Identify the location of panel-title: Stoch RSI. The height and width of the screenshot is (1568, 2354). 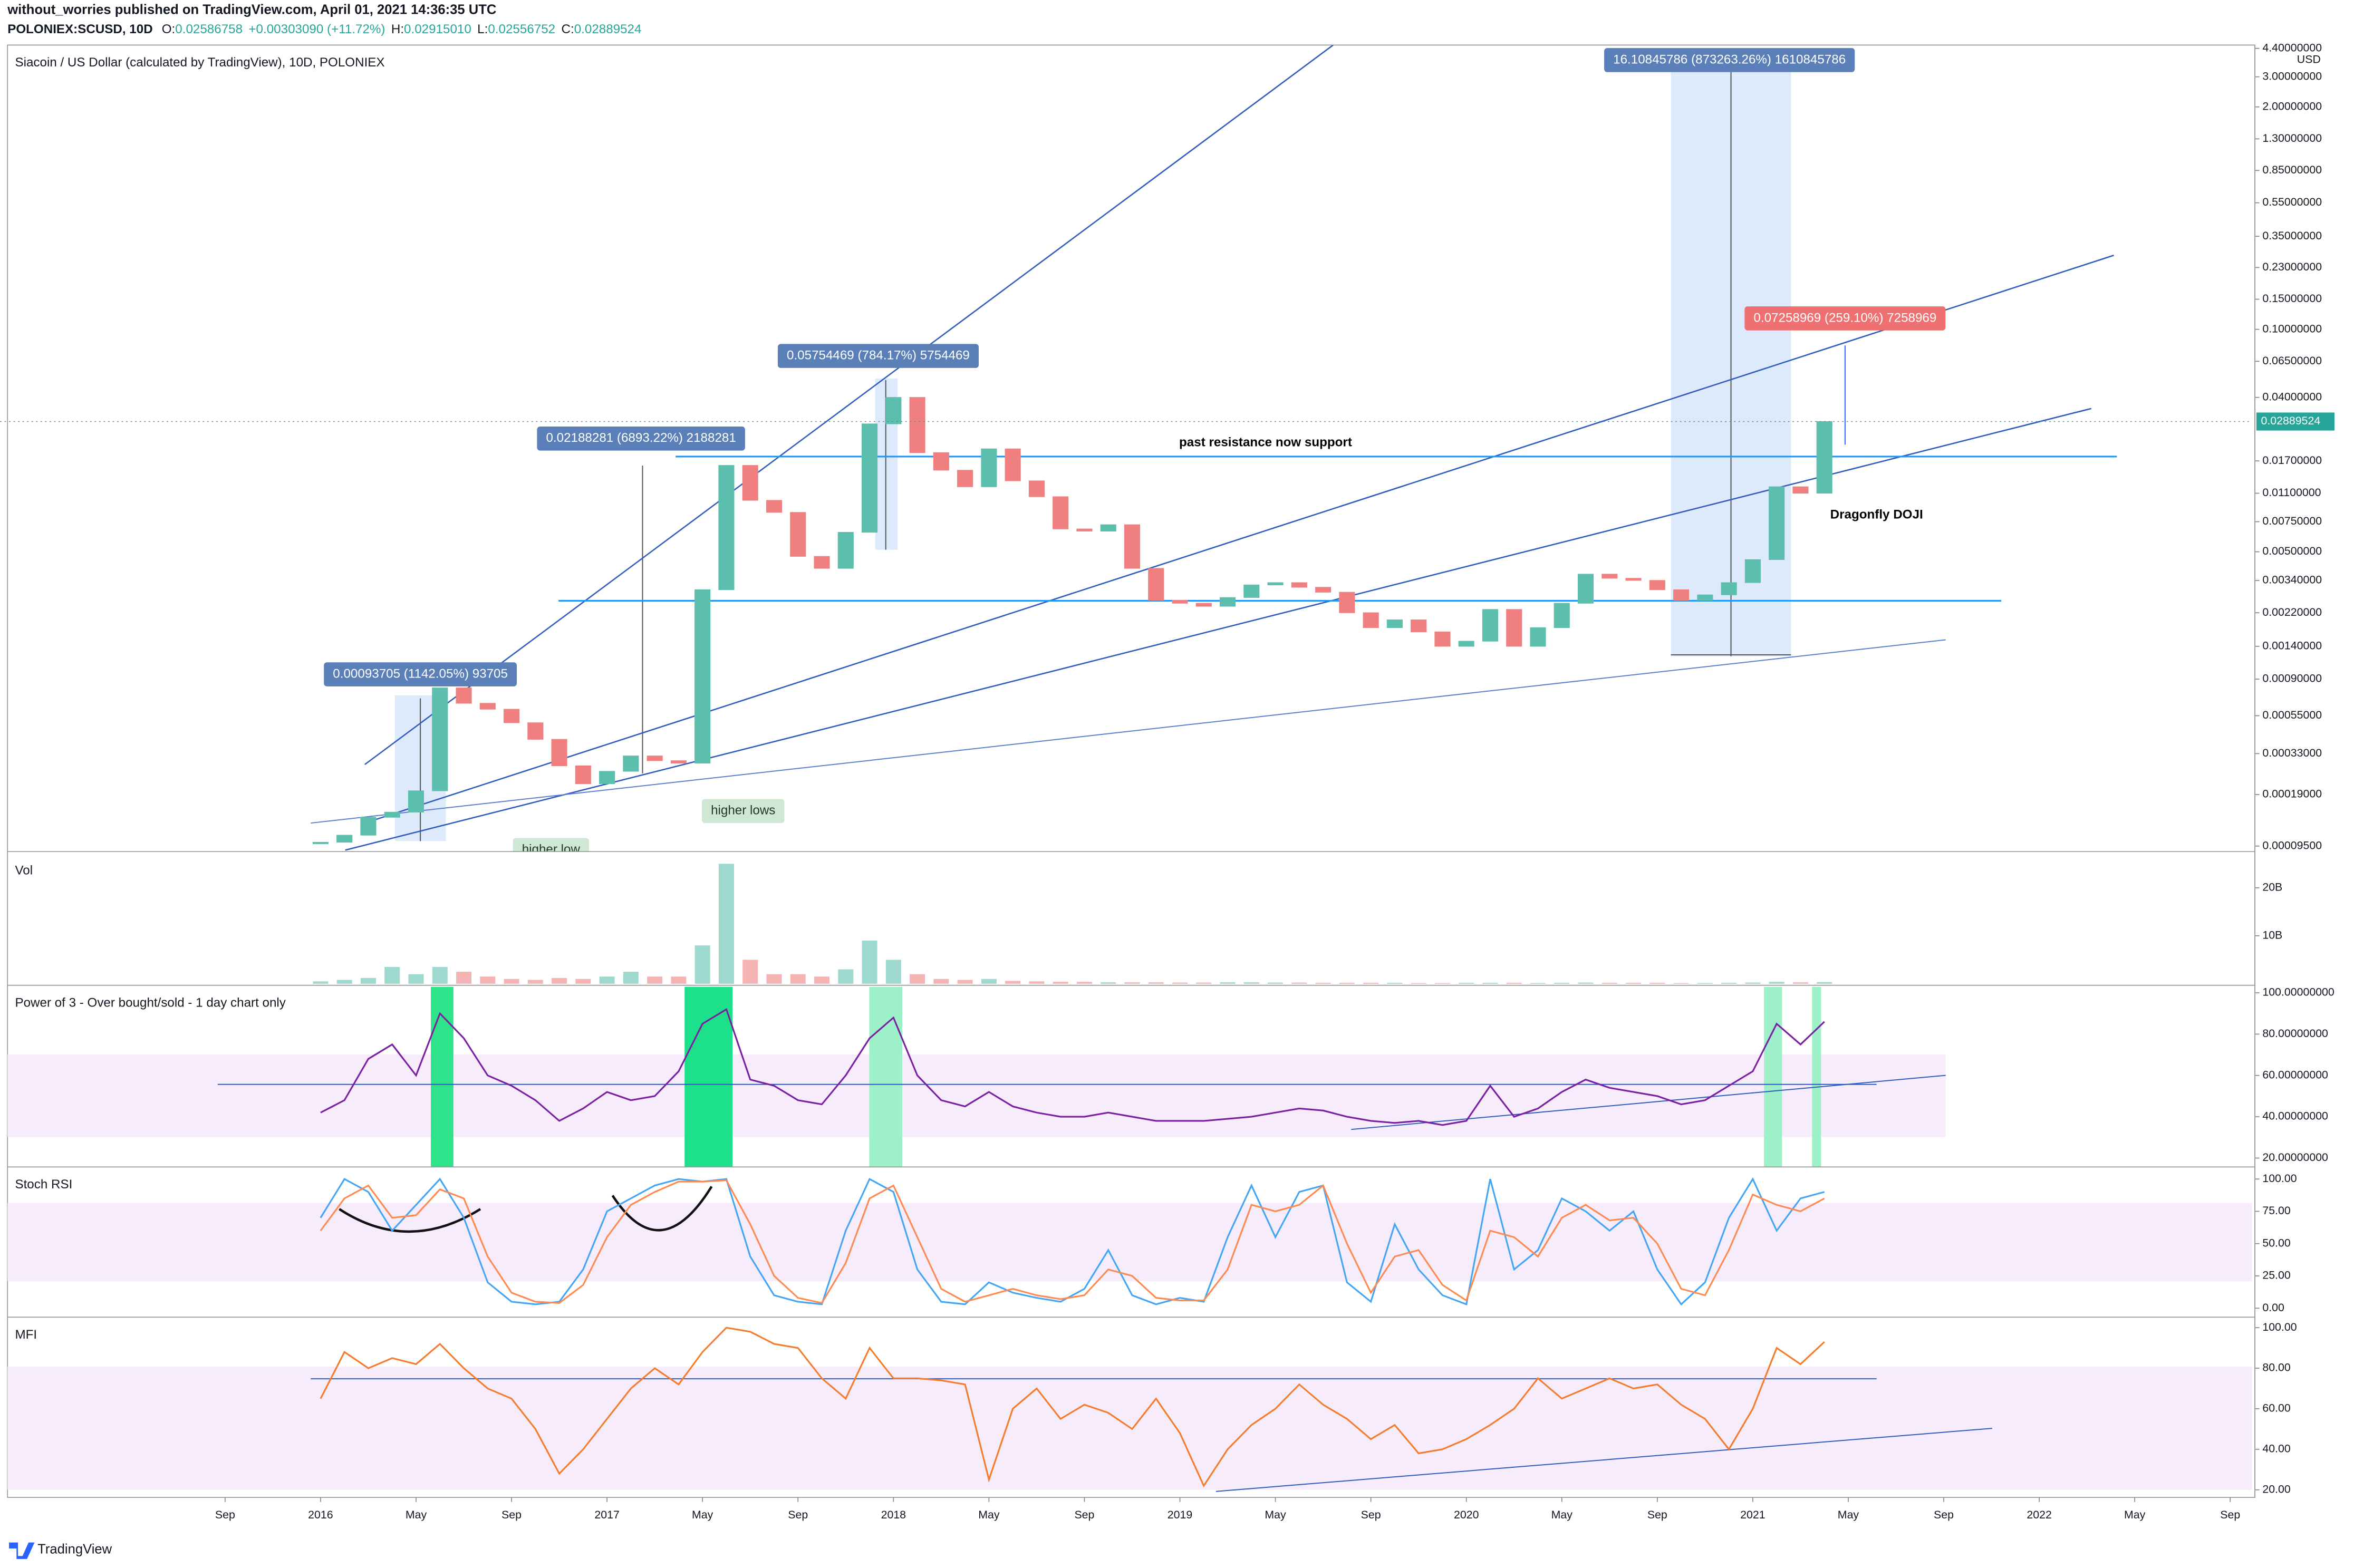
(44, 1184).